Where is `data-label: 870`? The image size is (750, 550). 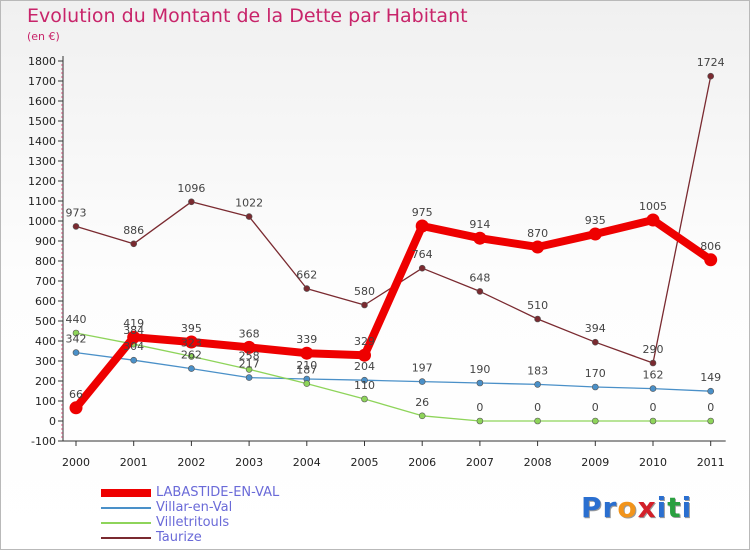
data-label: 870 is located at coordinates (537, 233).